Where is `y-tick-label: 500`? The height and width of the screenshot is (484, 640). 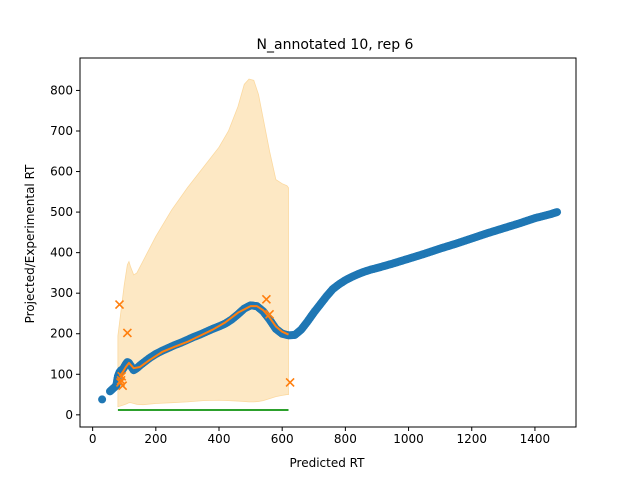
y-tick-label: 500 is located at coordinates (61, 212).